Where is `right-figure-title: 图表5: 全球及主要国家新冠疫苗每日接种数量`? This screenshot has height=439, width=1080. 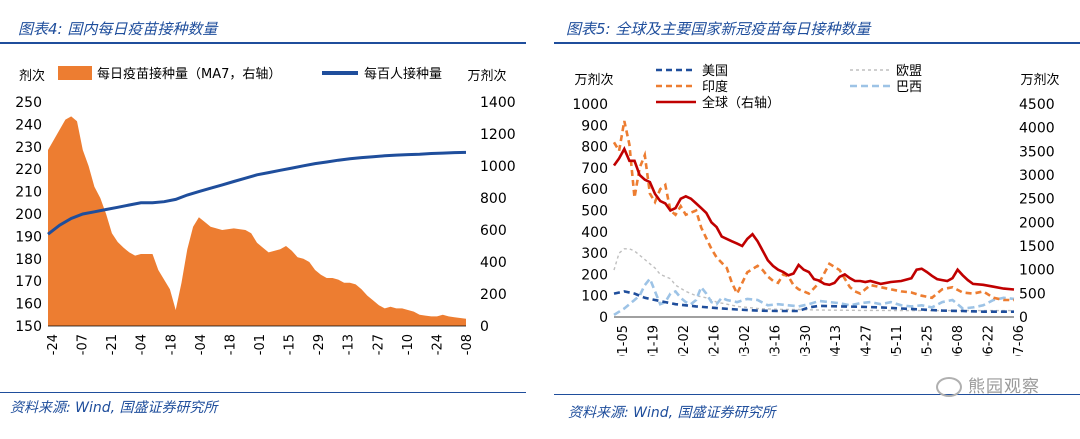
right-figure-title: 图表5: 全球及主要国家新冠疫苗每日接种数量 is located at coordinates (718, 29).